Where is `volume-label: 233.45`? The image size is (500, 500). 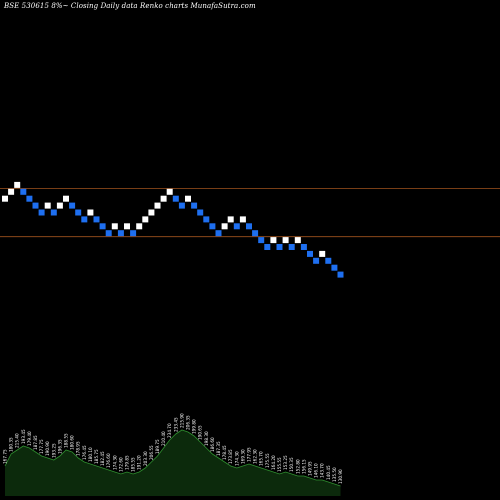 volume-label: 233.45 is located at coordinates (175, 424).